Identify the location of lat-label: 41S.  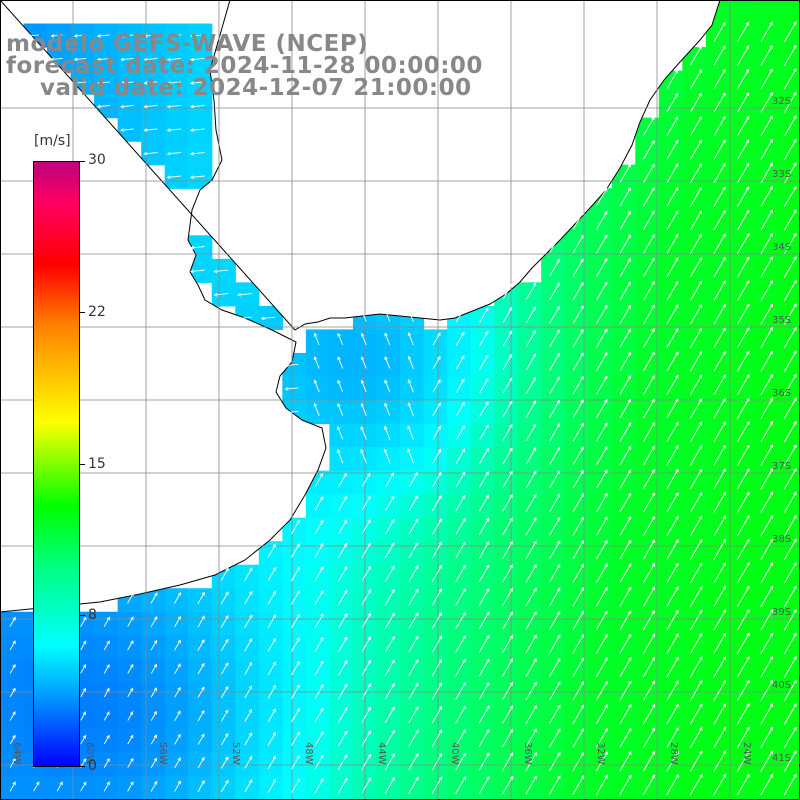
(781, 758).